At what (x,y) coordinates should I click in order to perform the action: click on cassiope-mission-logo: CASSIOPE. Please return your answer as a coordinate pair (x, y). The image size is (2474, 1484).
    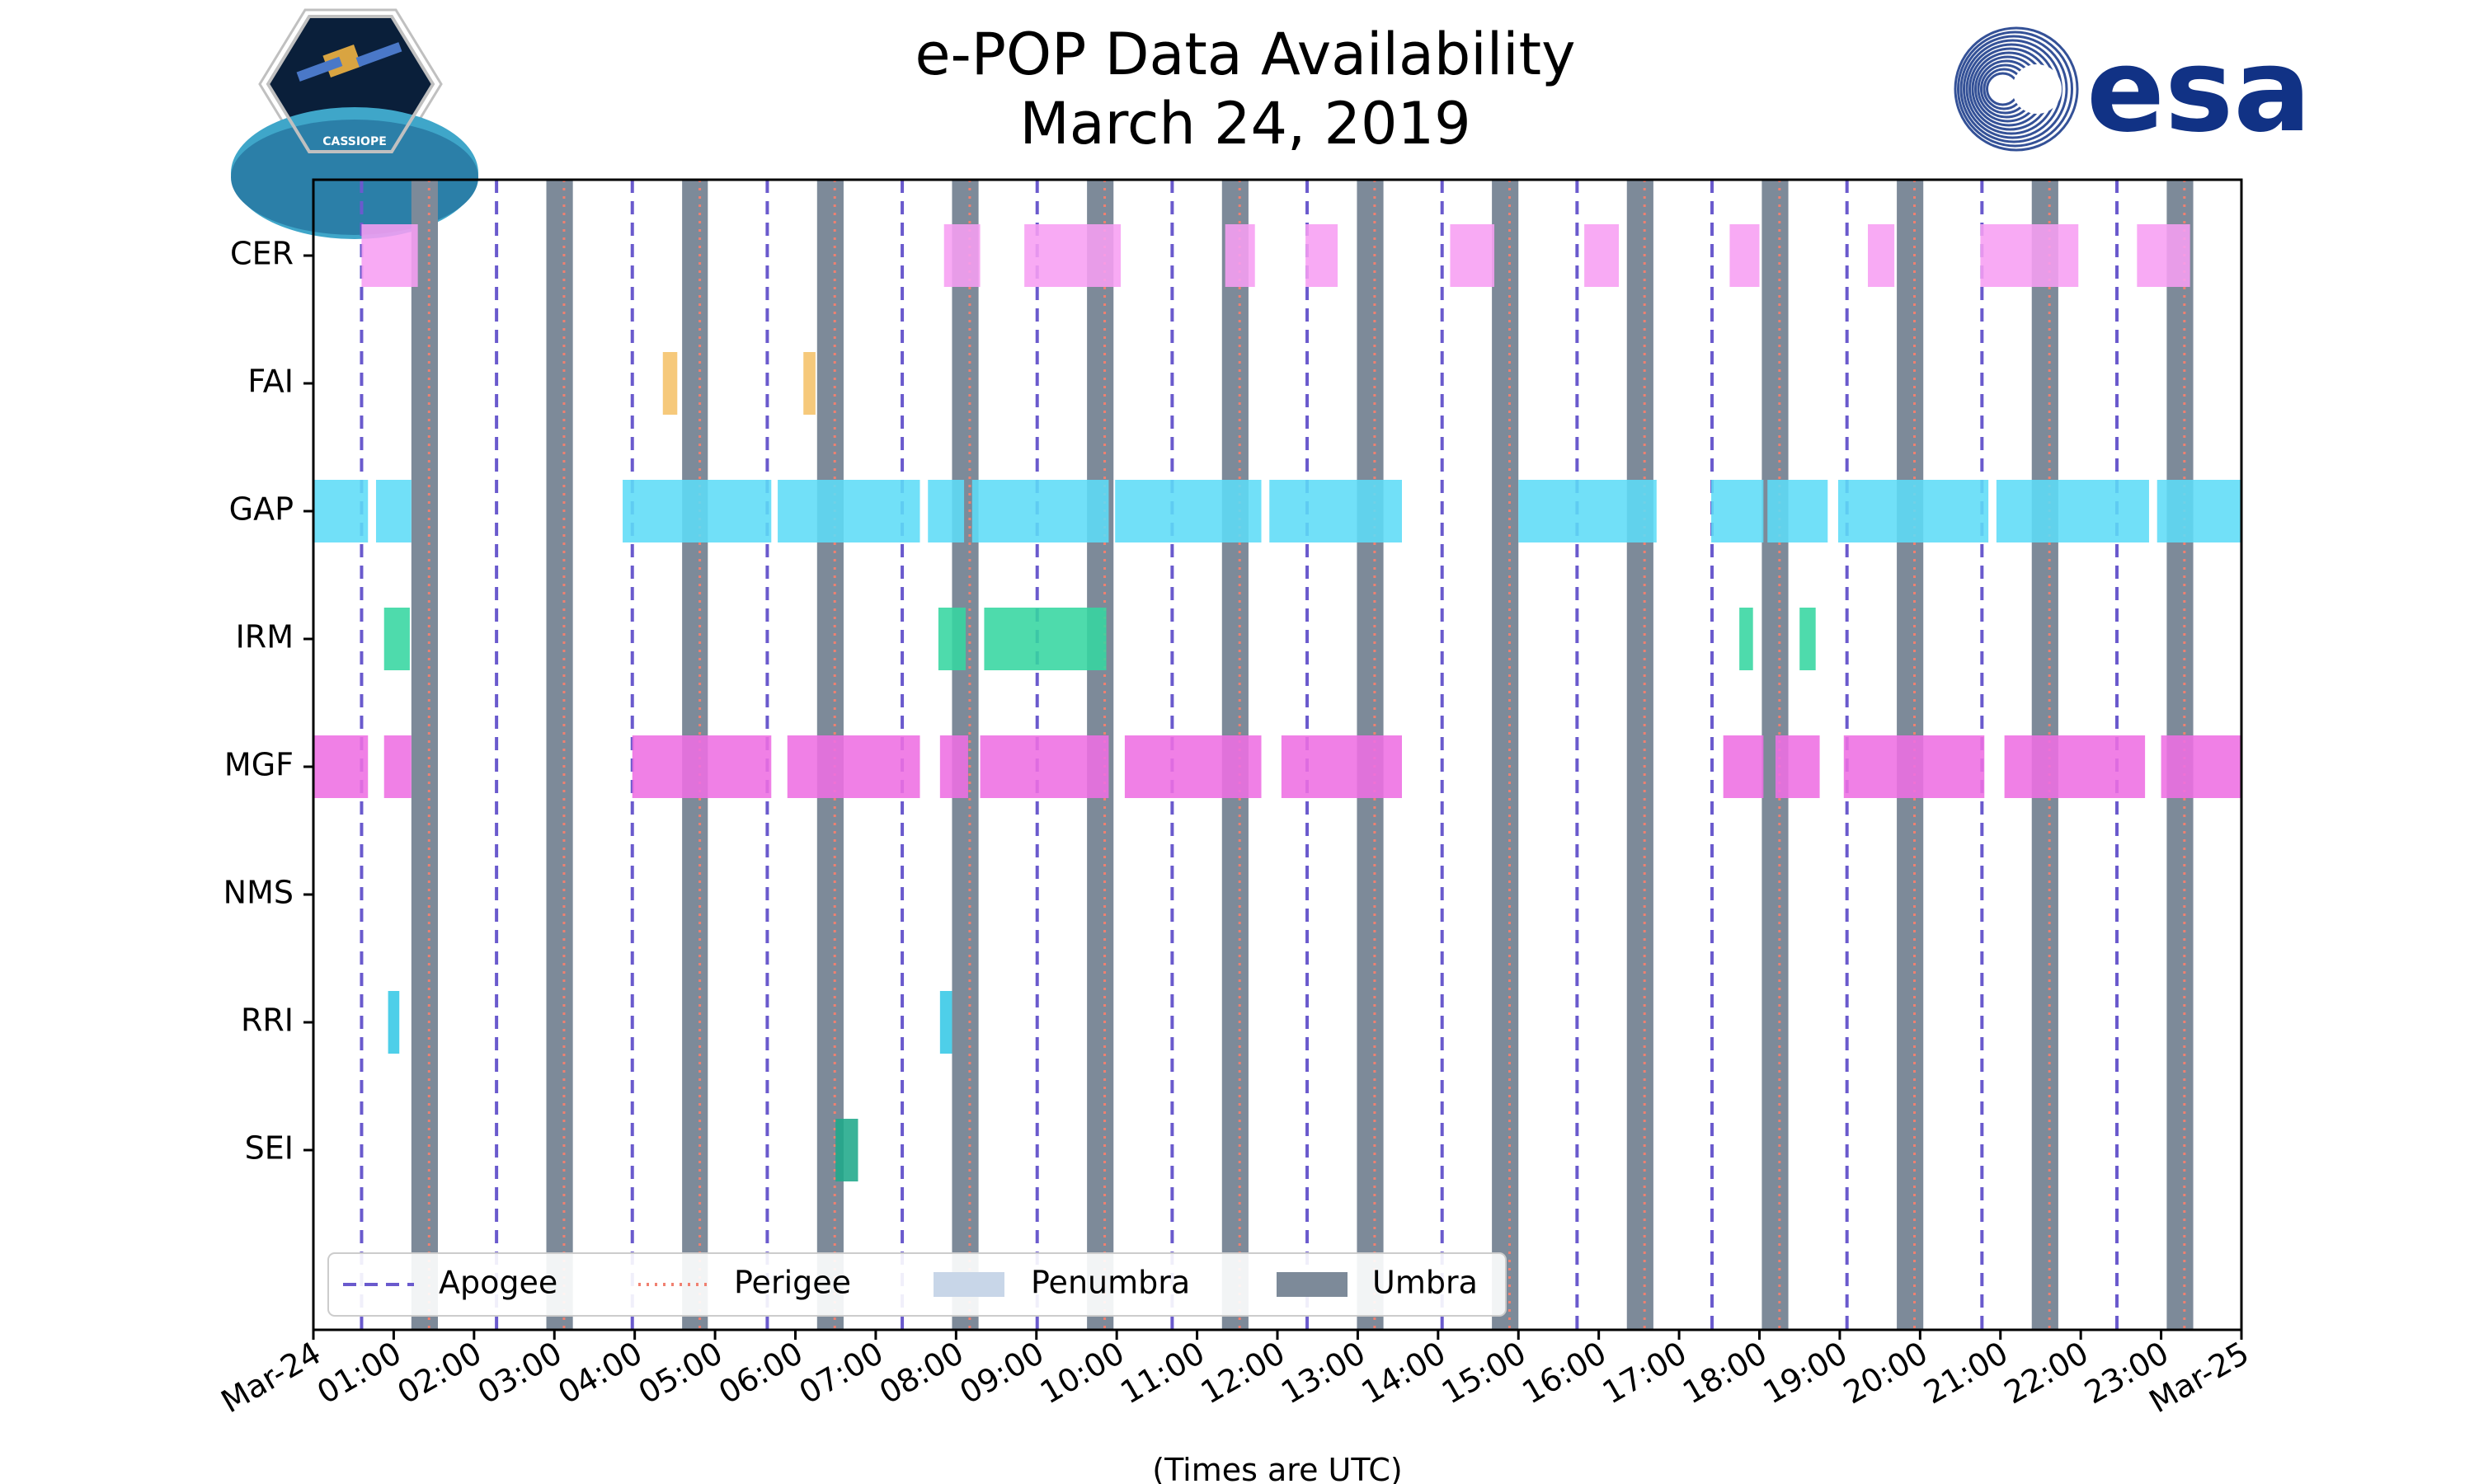
    Looking at the image, I should click on (354, 123).